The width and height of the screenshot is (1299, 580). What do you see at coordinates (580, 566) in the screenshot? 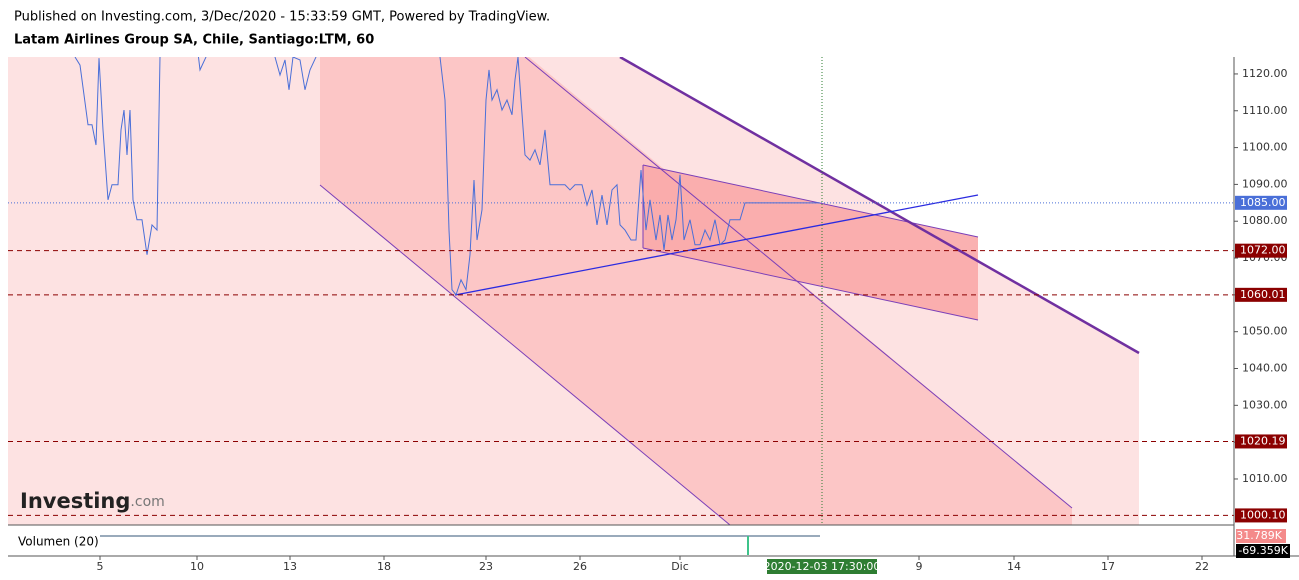
I see `x-tick-label: 26` at bounding box center [580, 566].